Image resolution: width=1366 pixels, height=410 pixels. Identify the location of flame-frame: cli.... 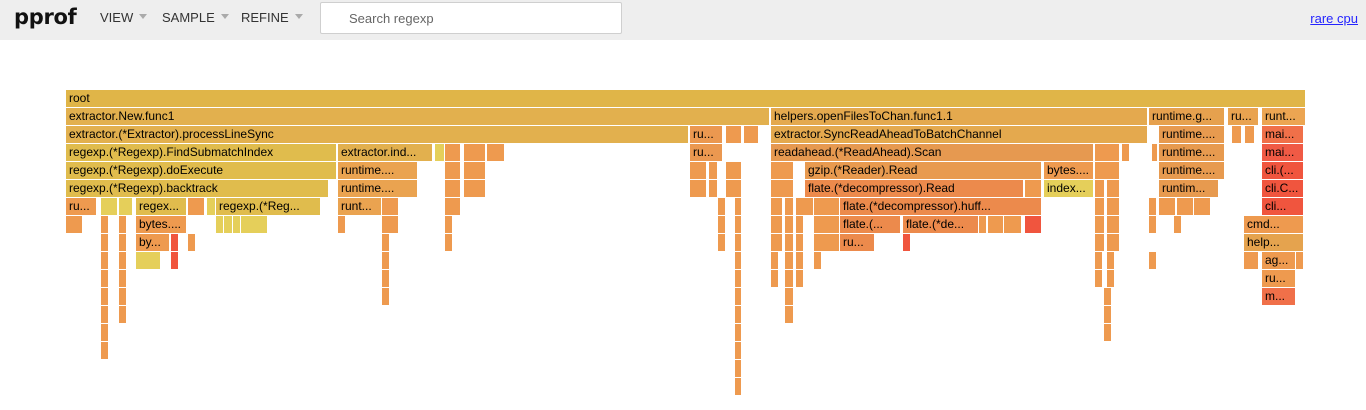
(1282, 206).